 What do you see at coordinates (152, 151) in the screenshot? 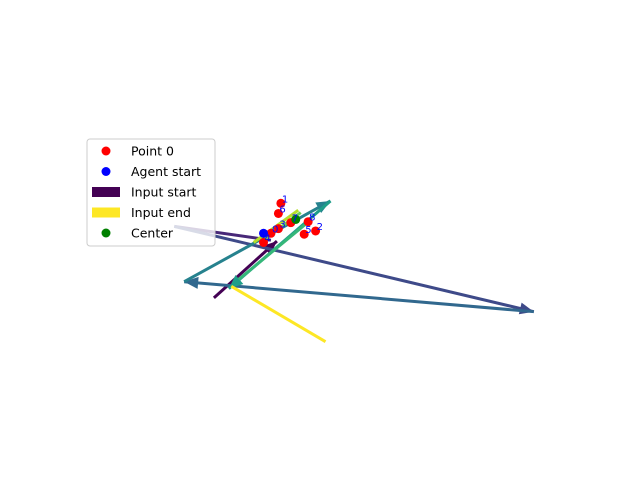
I see `legend-label-0: Point 0` at bounding box center [152, 151].